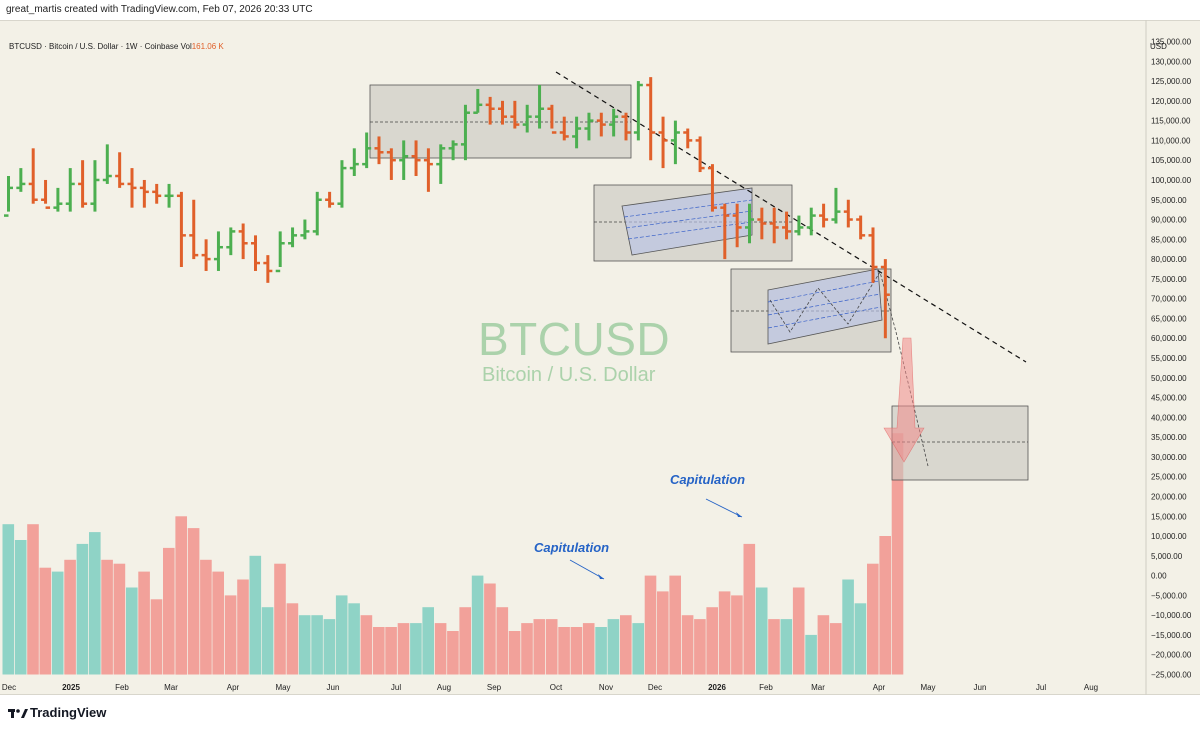  What do you see at coordinates (688, 208) in the screenshot?
I see `channel-1-guide-a` at bounding box center [688, 208].